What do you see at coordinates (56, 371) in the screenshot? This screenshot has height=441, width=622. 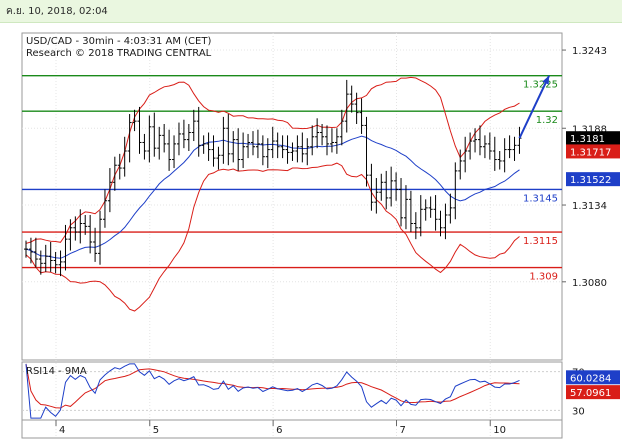 I see `rsi-label: RSI14 - 9MA` at bounding box center [56, 371].